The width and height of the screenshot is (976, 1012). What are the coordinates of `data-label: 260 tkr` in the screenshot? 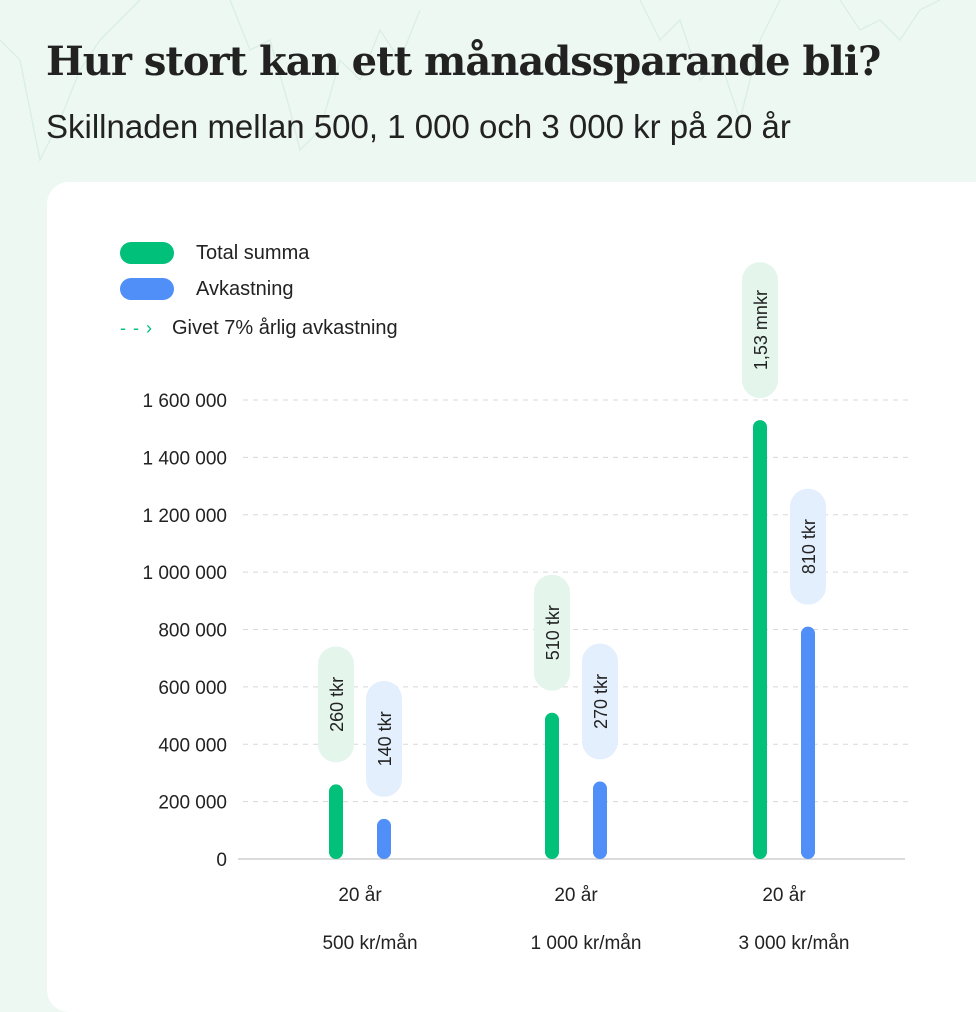 It's located at (337, 704).